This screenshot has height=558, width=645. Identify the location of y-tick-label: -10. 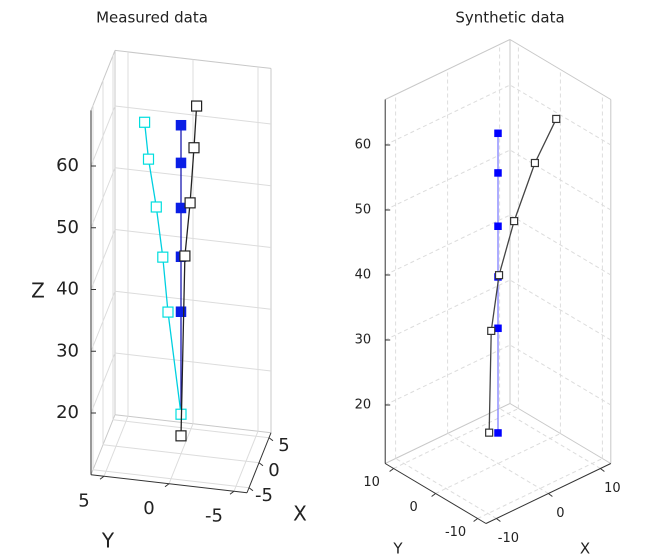
(455, 532).